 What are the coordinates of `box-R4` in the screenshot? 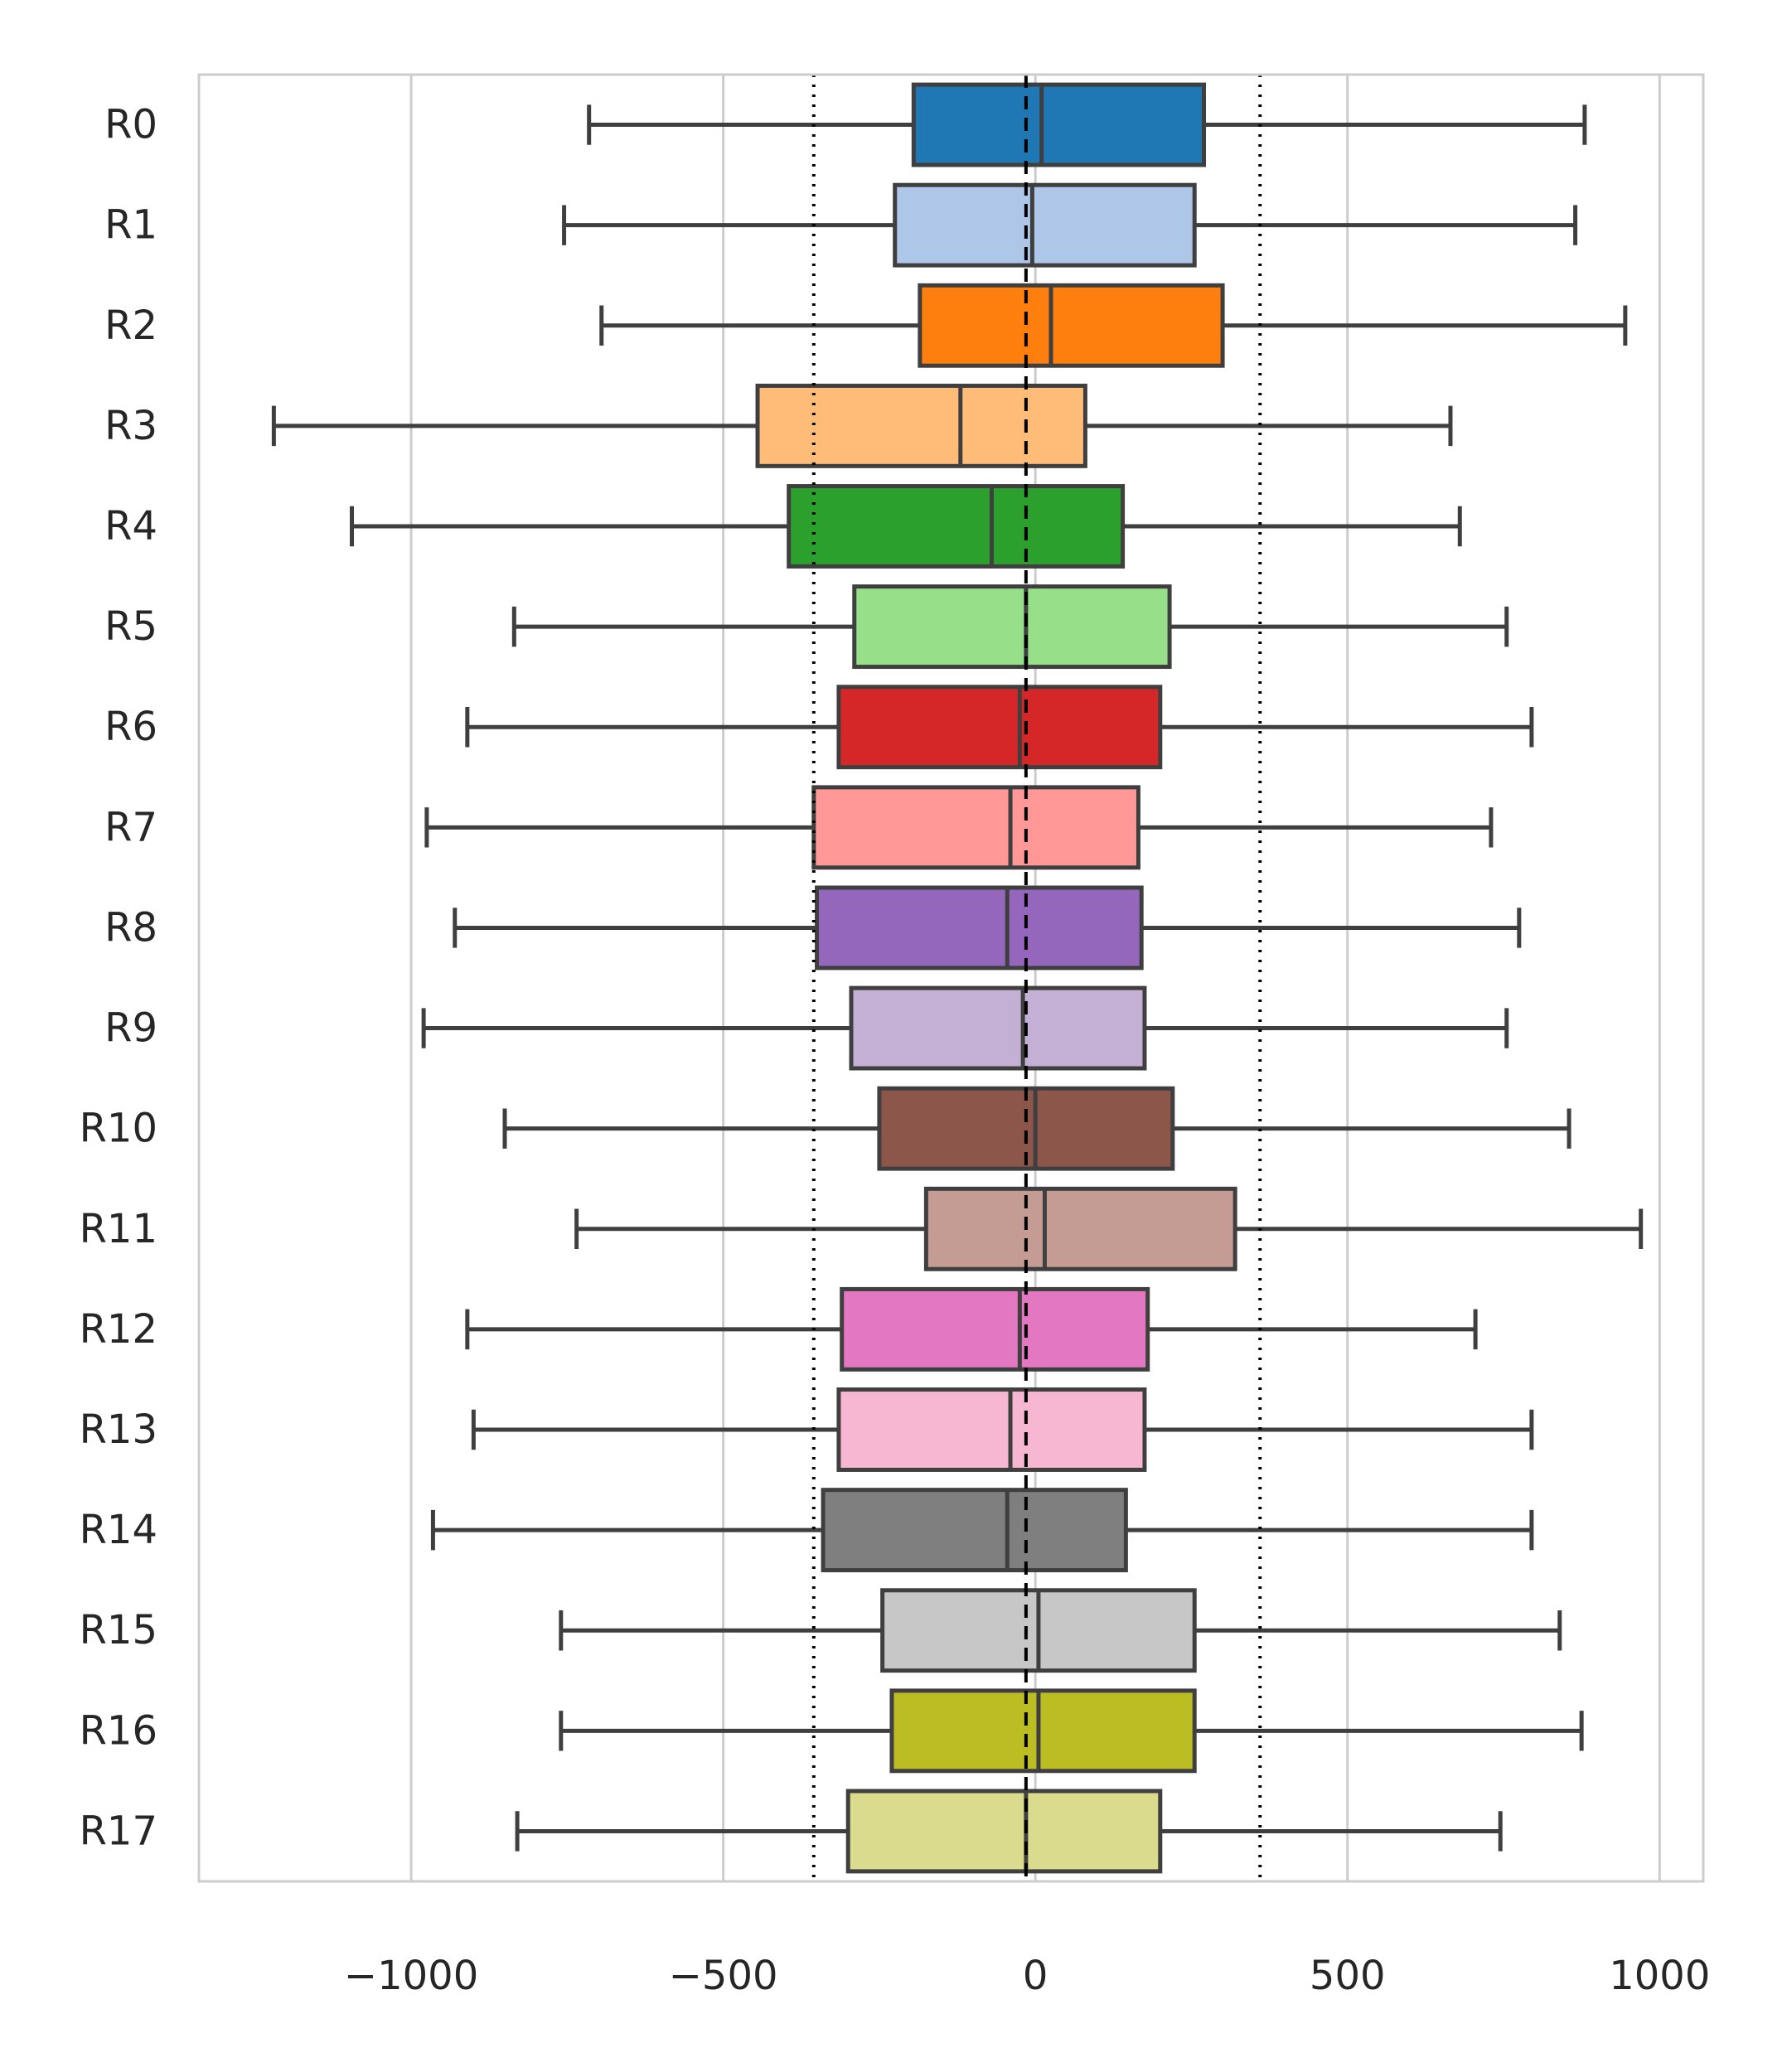 It's located at (906, 526).